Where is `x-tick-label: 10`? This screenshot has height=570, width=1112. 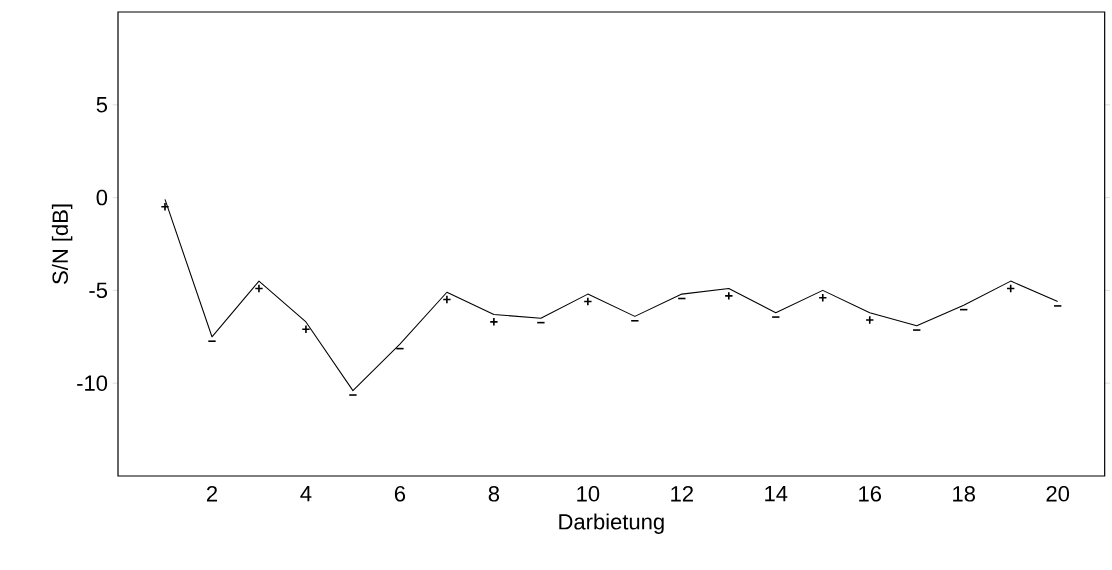
x-tick-label: 10 is located at coordinates (588, 494).